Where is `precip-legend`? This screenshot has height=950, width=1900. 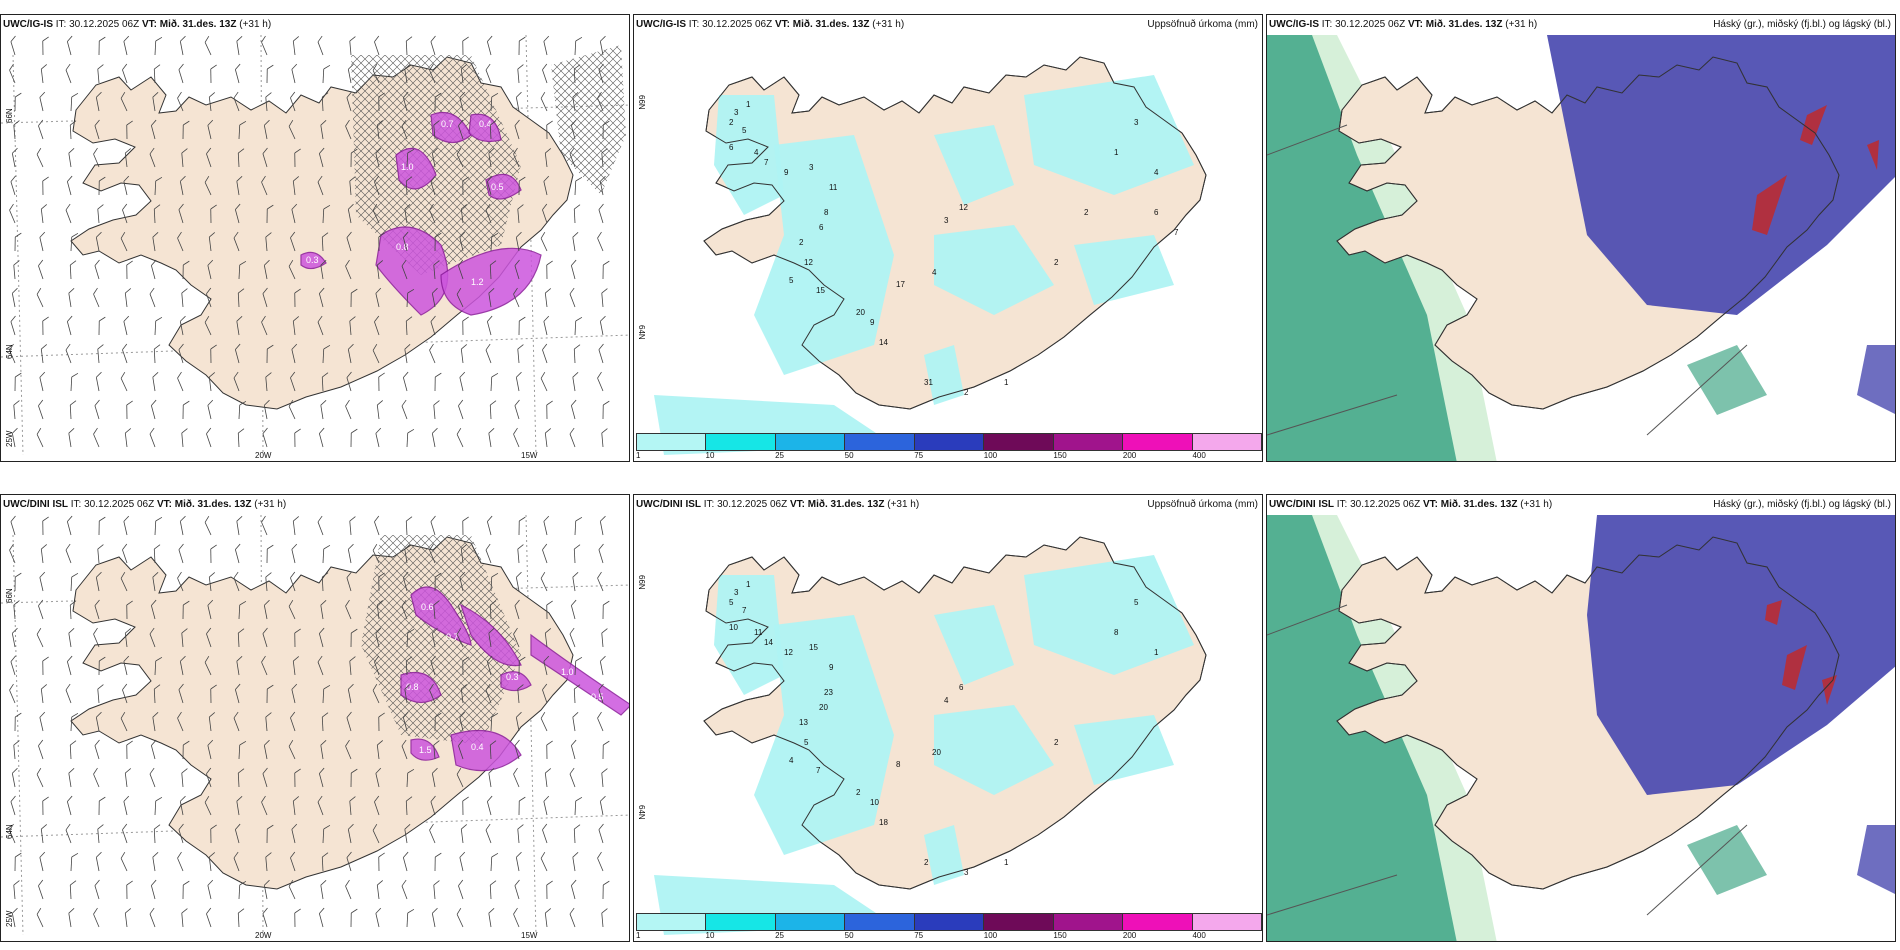
precip-legend is located at coordinates (949, 442).